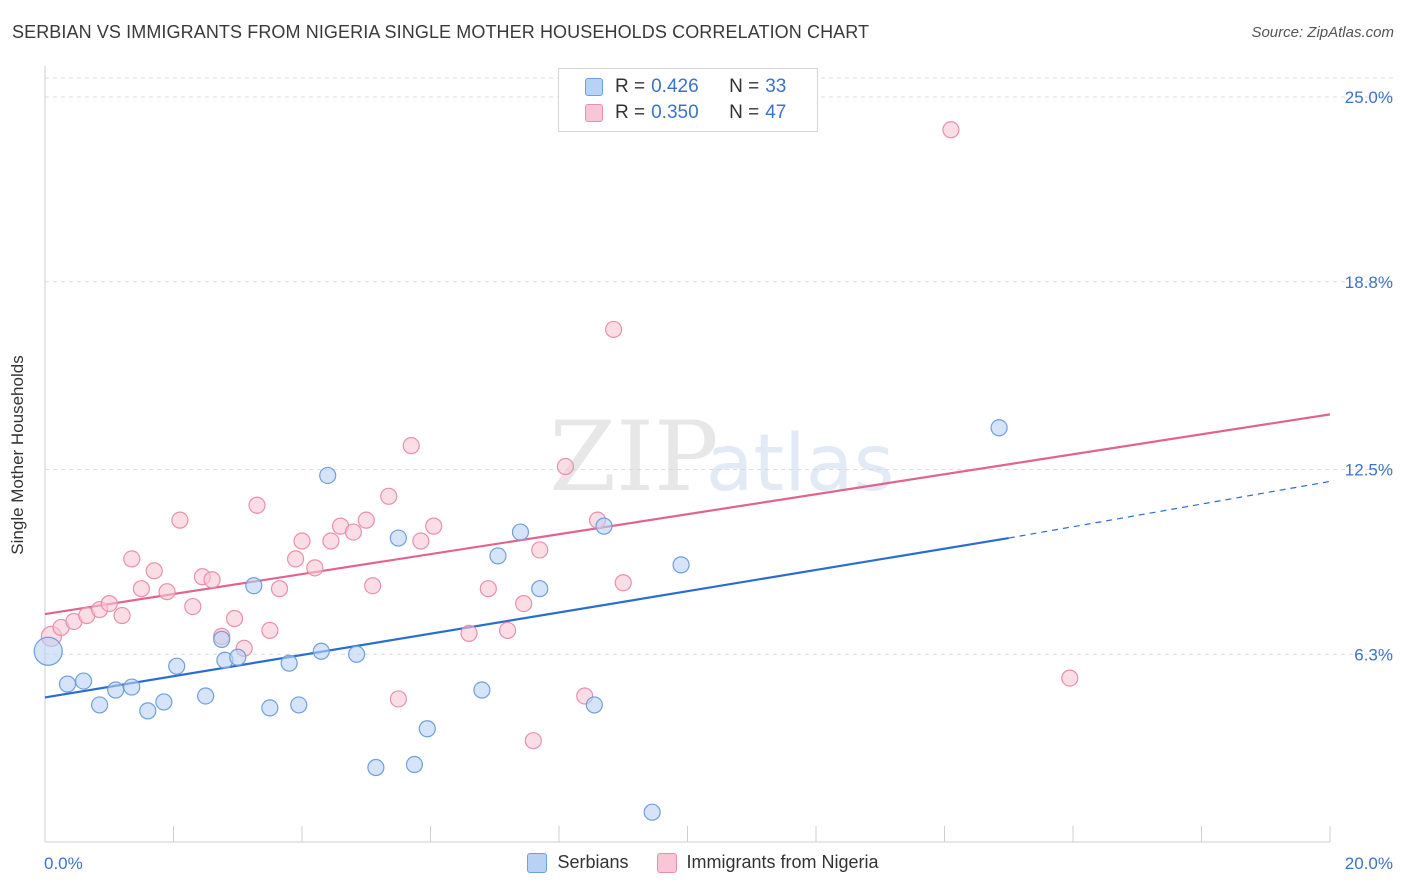 This screenshot has height=892, width=1406. Describe the element at coordinates (675, 112) in the screenshot. I see `r-value: 0.350` at that location.